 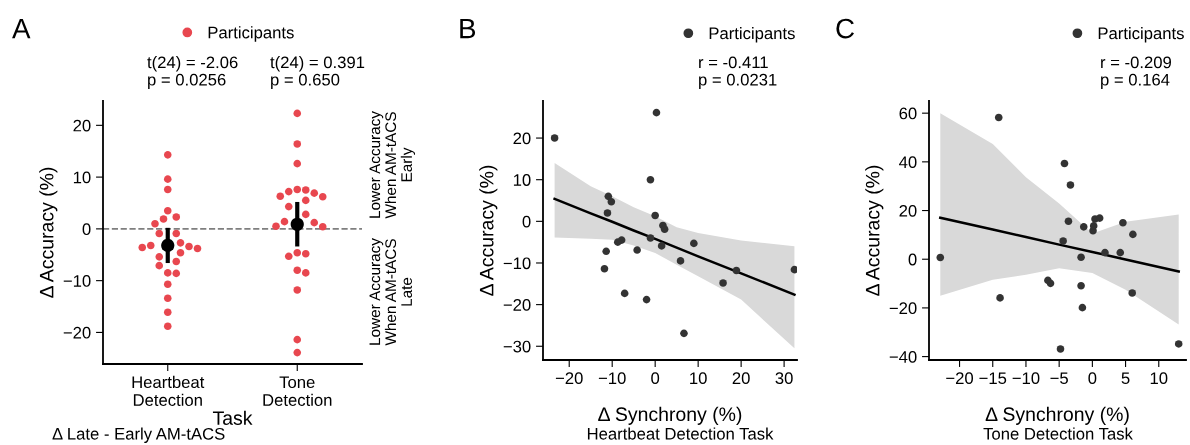 What do you see at coordinates (1059, 378) in the screenshot?
I see `x-tick-label: −5` at bounding box center [1059, 378].